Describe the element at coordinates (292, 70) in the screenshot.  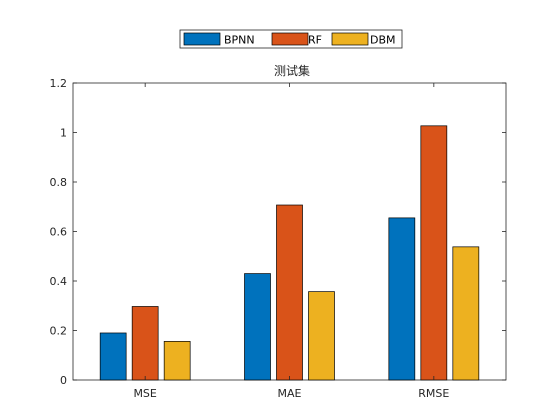
I see `chart-title: 测试集` at that location.